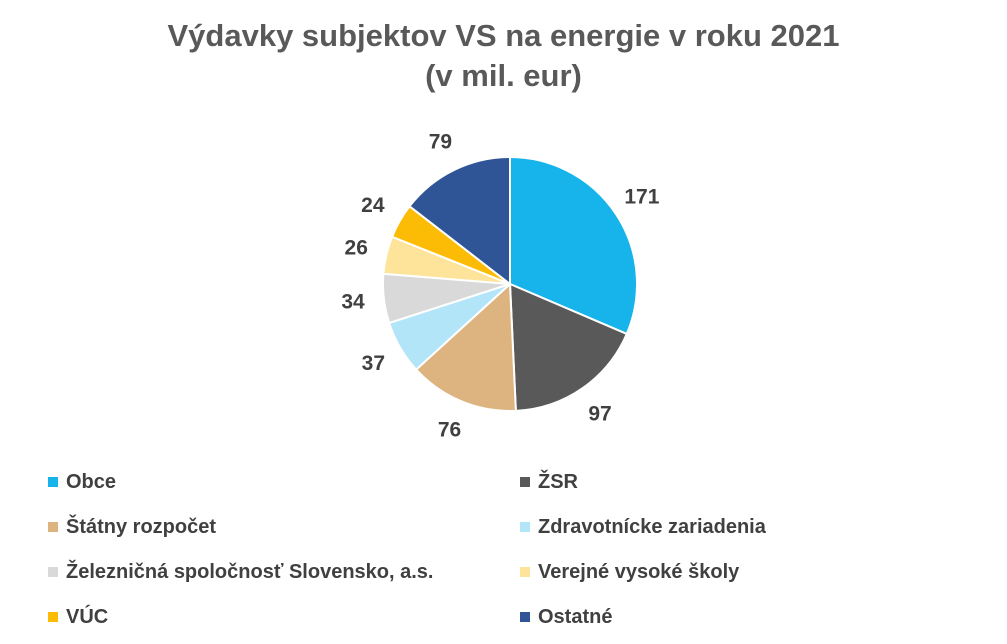  I want to click on legend-item: Ostatné, so click(566, 617).